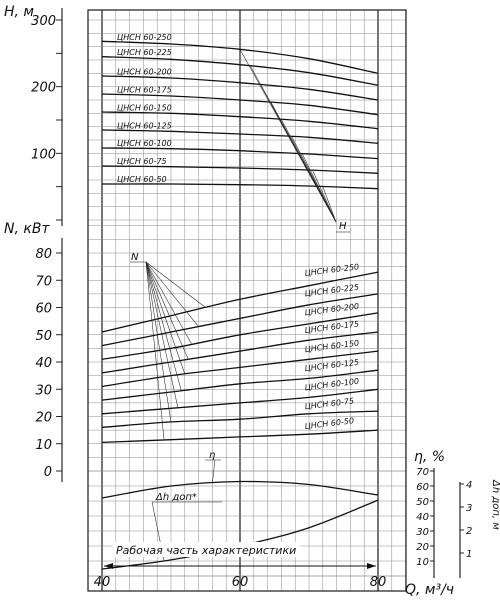  I want to click on efficiency-tick-label: 60, so click(422, 487).